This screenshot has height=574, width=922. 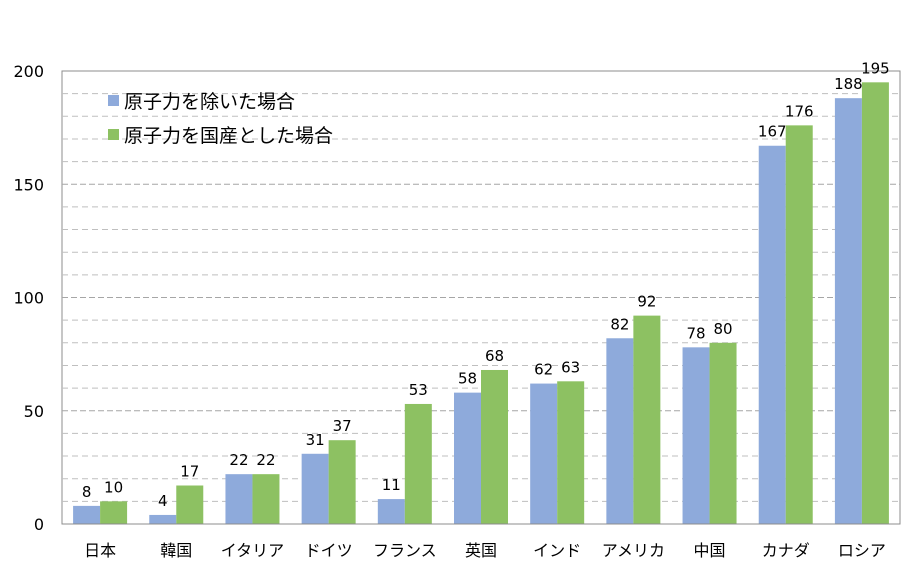 What do you see at coordinates (619, 324) in the screenshot?
I see `bar-value-label: 82` at bounding box center [619, 324].